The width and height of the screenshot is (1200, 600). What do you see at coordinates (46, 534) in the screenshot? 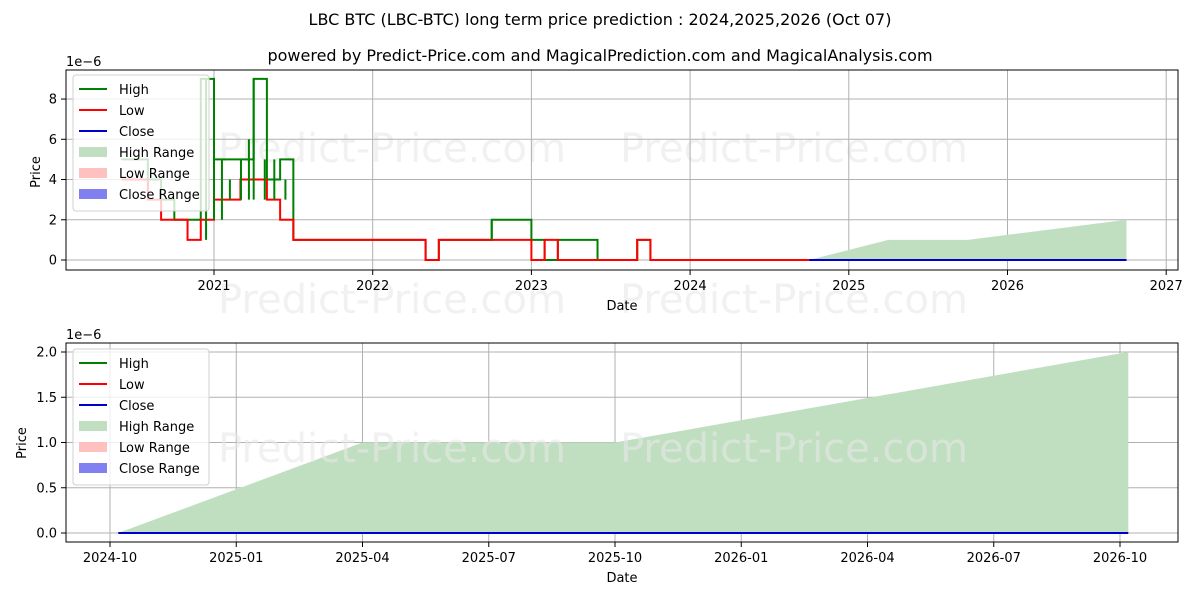
I see `y-tick-label: 0.0` at bounding box center [46, 534].